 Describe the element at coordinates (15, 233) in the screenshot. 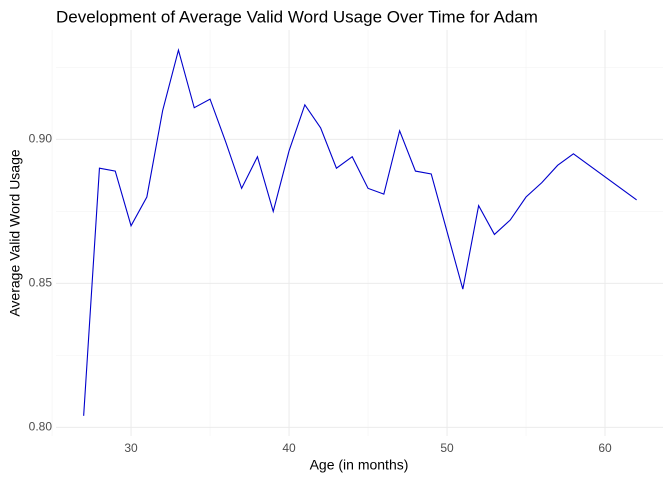

I see `y-axis-label: Average Valid Word Usage` at that location.